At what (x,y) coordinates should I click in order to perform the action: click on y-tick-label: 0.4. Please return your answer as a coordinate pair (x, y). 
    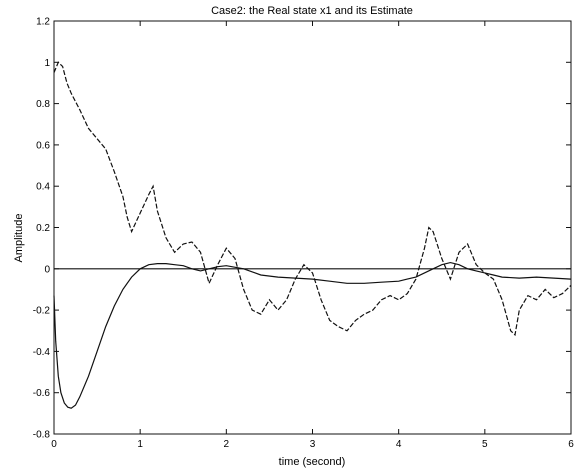
    Looking at the image, I should click on (43, 187).